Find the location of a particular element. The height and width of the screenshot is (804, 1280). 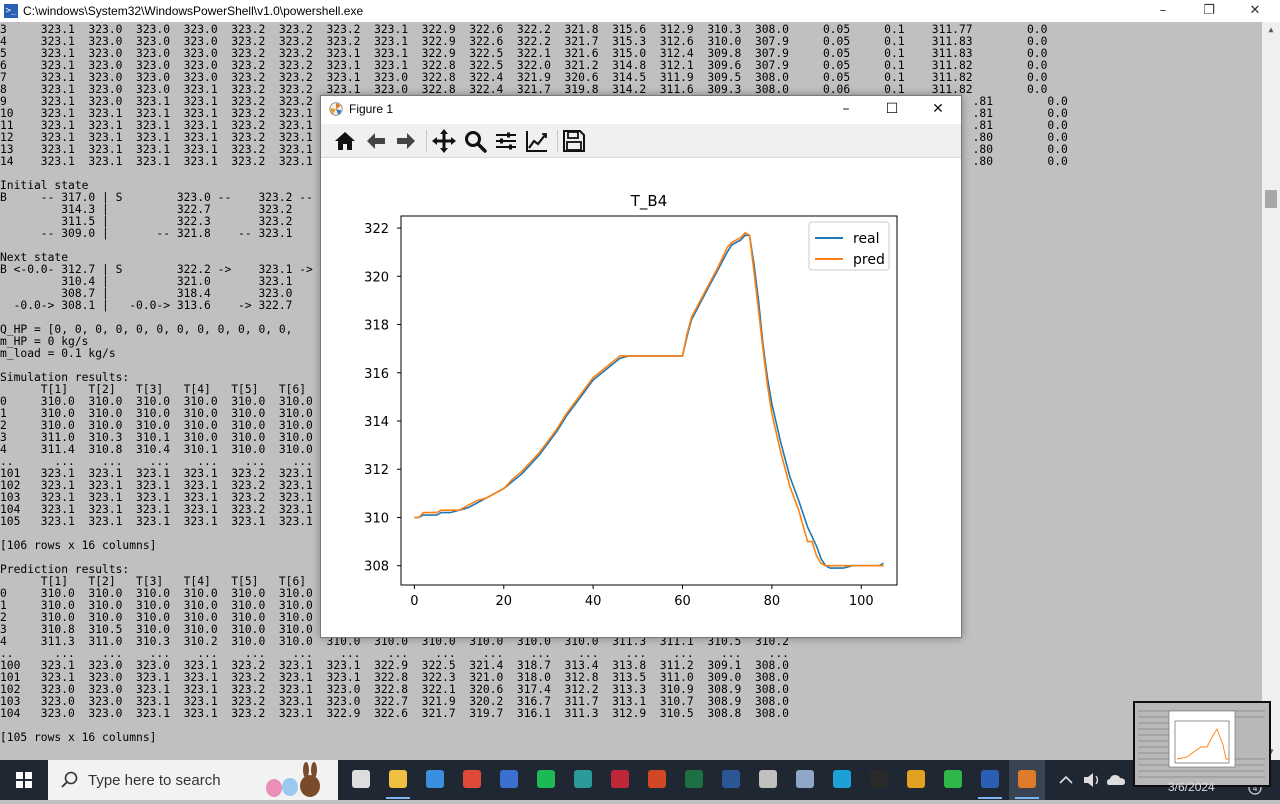

taskbar-date: 3/6/2024 is located at coordinates (1191, 787).